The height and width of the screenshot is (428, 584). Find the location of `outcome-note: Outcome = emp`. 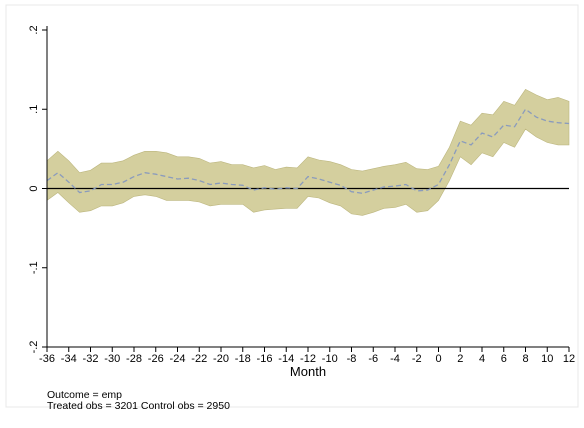

outcome-note: Outcome = emp is located at coordinates (84, 395).